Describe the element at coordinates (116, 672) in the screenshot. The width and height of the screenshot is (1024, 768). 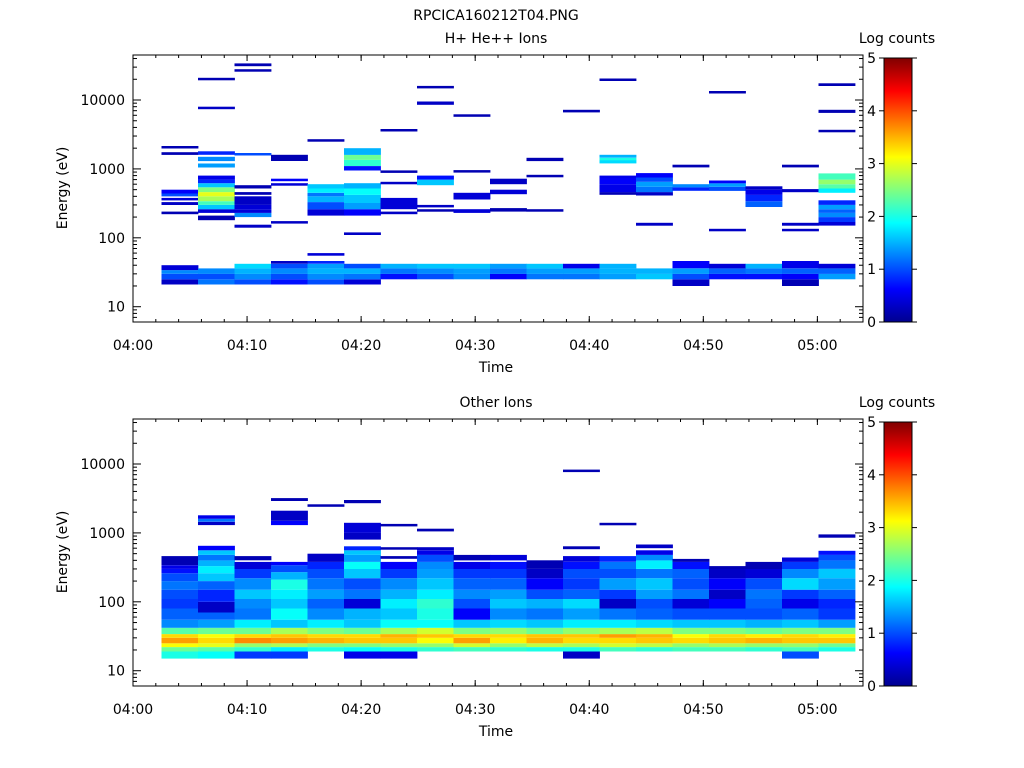
I see `y-tick-label: 10` at that location.